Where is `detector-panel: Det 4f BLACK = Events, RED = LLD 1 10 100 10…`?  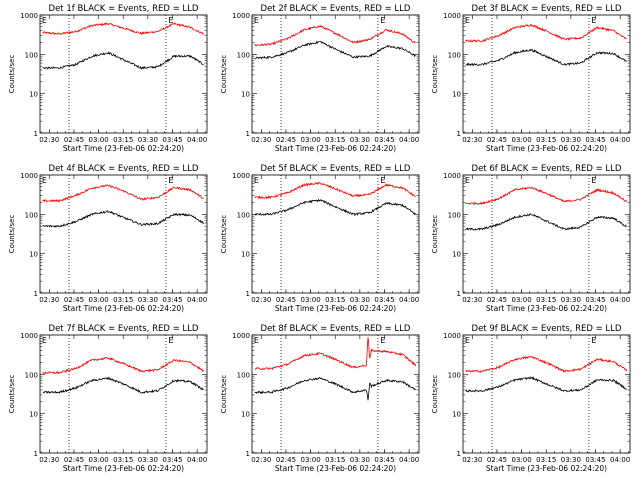 detector-panel: Det 4f BLACK = Events, RED = LLD 1 10 100 10… is located at coordinates (108, 238).